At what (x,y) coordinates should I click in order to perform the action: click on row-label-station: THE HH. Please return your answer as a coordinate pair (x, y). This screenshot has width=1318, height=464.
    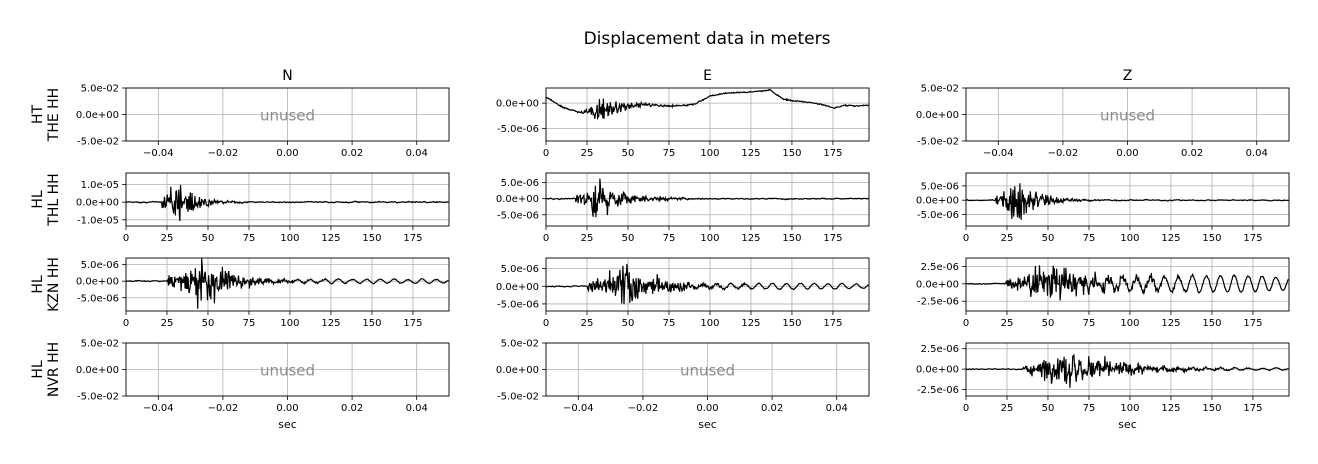
    Looking at the image, I should click on (54, 115).